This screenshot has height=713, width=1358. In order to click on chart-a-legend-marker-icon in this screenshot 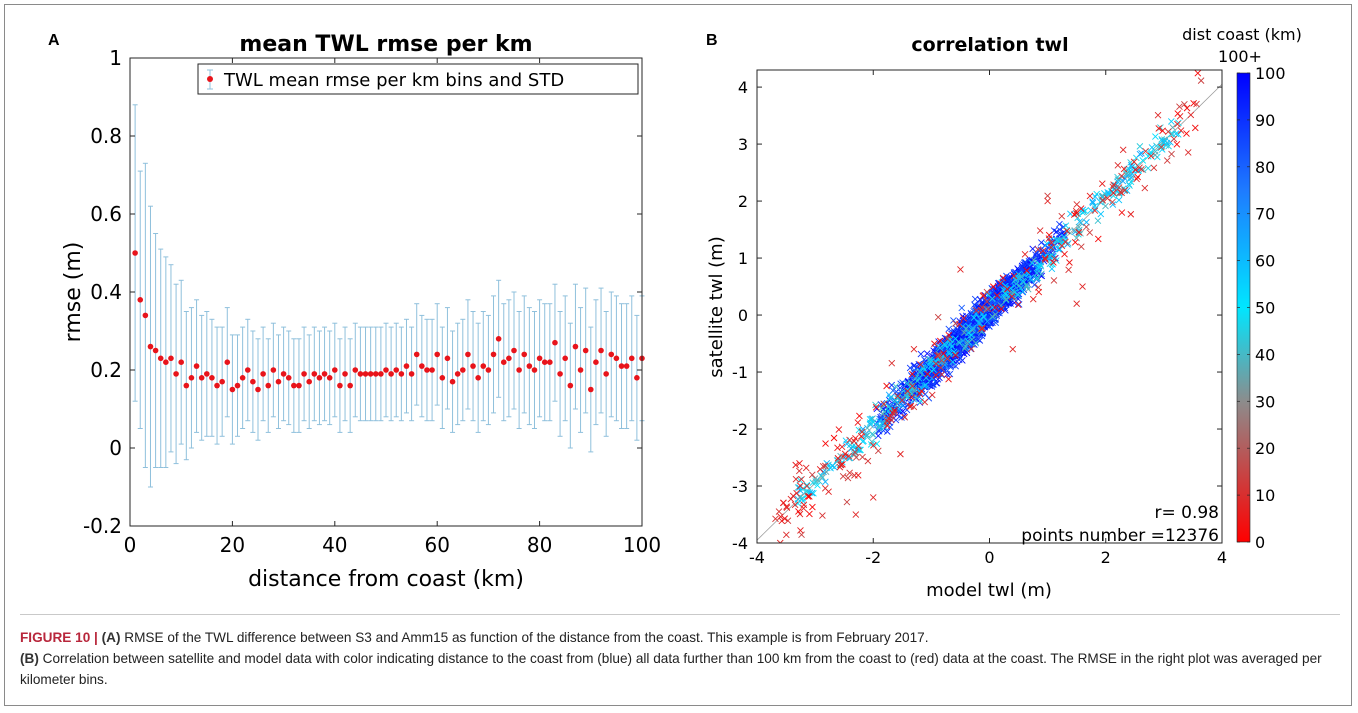, I will do `click(210, 79)`.